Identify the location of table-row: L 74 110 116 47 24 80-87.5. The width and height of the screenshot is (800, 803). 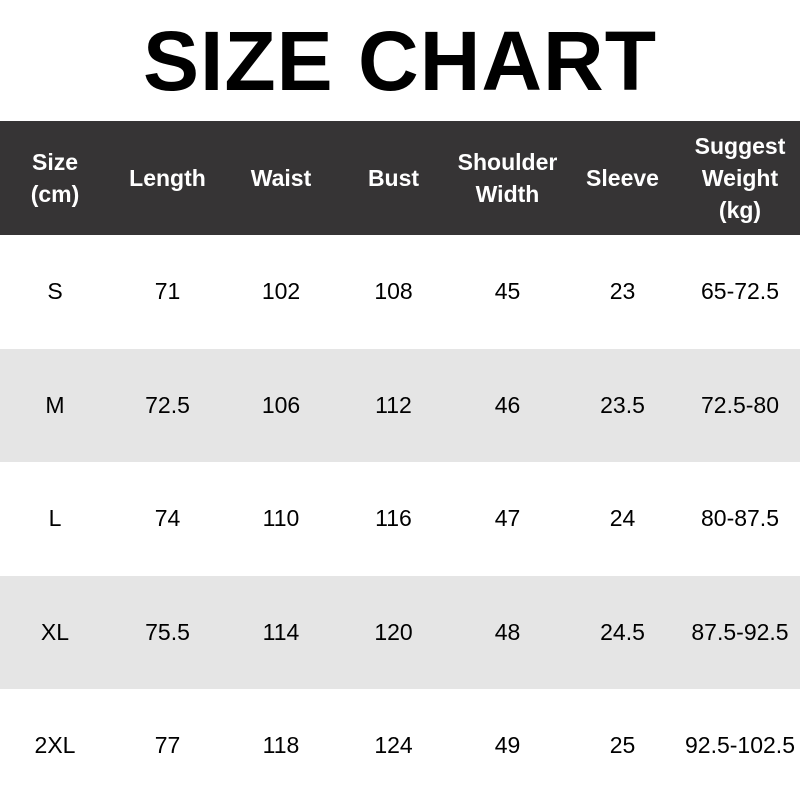
(400, 519).